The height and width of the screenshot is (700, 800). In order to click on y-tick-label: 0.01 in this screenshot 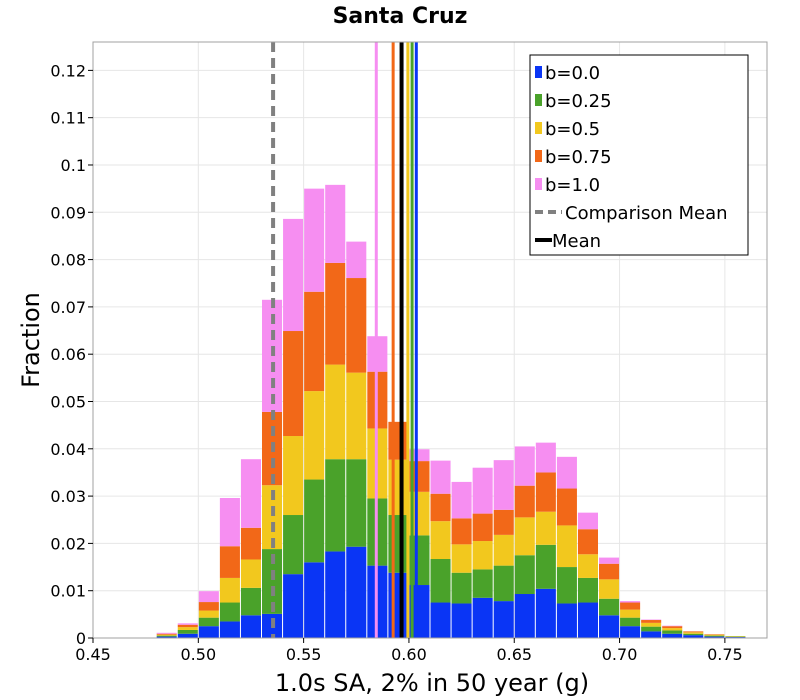, I will do `click(68, 591)`.